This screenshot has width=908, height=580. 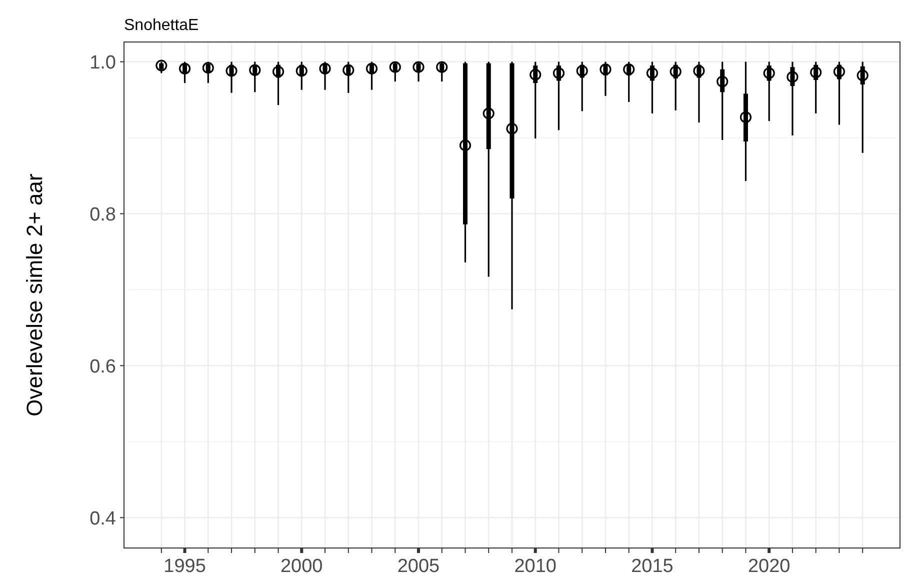 I want to click on x-tick-label: 2020, so click(x=769, y=566).